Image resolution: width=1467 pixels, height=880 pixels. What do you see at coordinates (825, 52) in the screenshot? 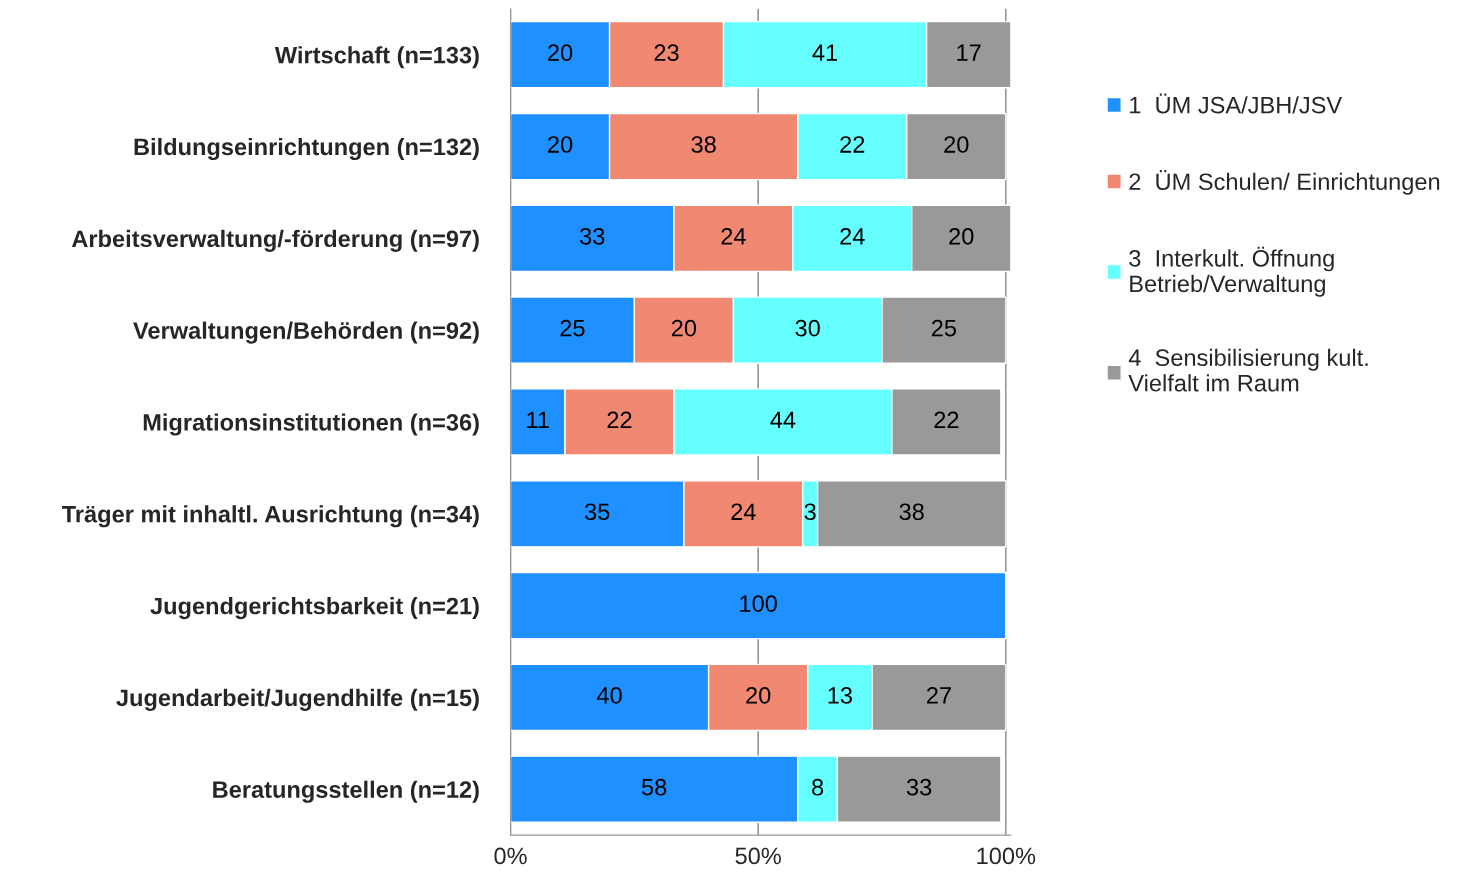
I see `data-label: 41` at bounding box center [825, 52].